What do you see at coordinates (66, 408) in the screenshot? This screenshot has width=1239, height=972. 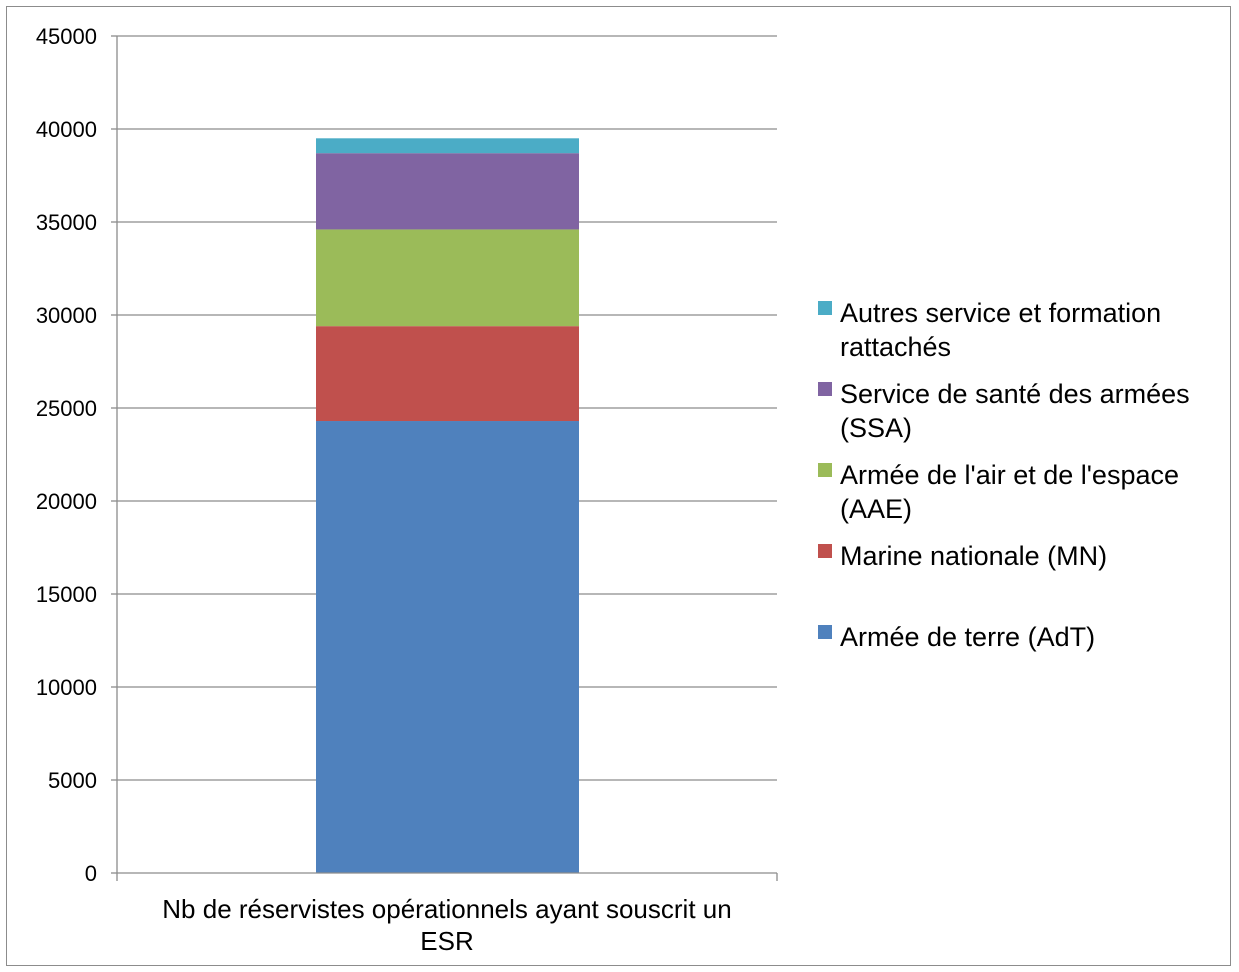 I see `y-tick-label: 25000` at bounding box center [66, 408].